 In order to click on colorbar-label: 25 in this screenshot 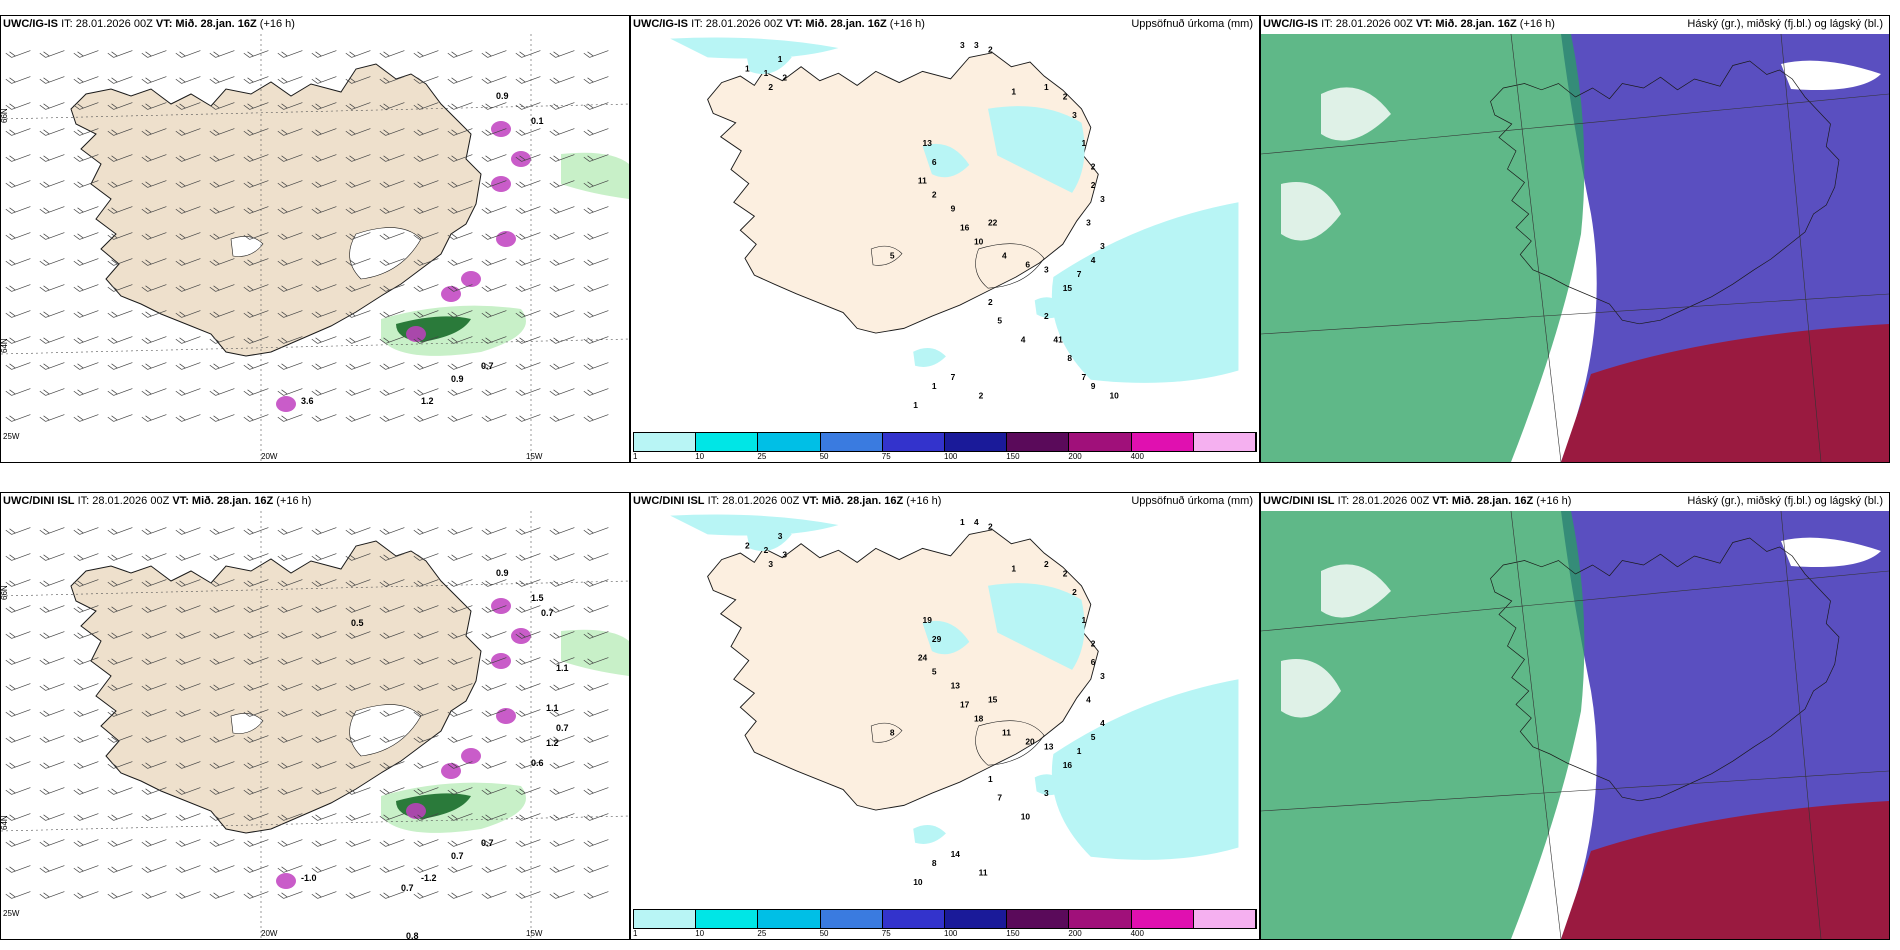, I will do `click(762, 933)`.